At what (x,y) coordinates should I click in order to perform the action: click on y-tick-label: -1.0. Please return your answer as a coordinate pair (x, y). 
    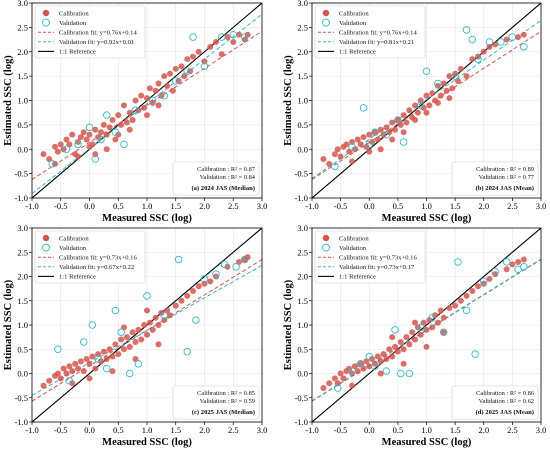
    Looking at the image, I should click on (301, 198).